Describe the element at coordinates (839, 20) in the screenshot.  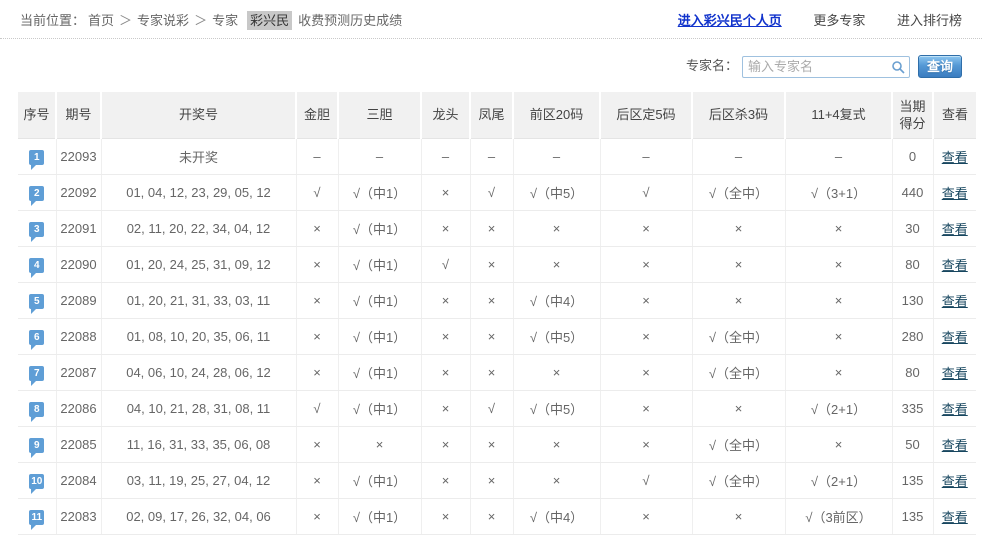
I see `more-experts-link: 更多专家` at that location.